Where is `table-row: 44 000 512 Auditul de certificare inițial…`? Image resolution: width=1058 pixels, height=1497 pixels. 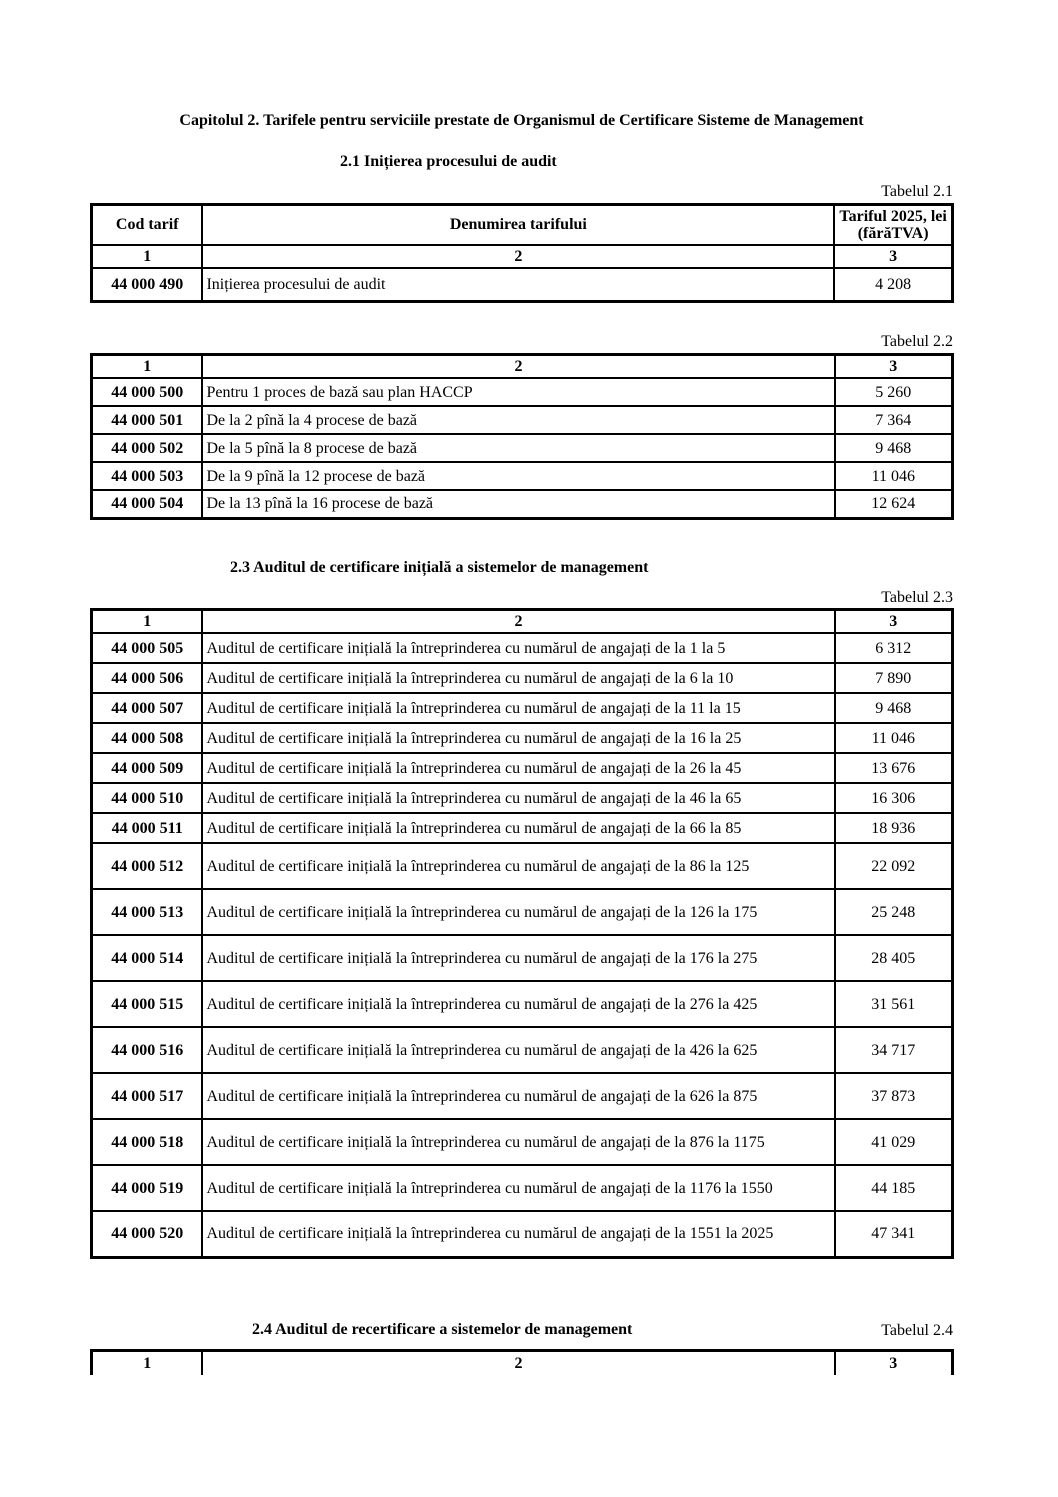
table-row: 44 000 512 Auditul de certificare inițial… is located at coordinates (522, 866).